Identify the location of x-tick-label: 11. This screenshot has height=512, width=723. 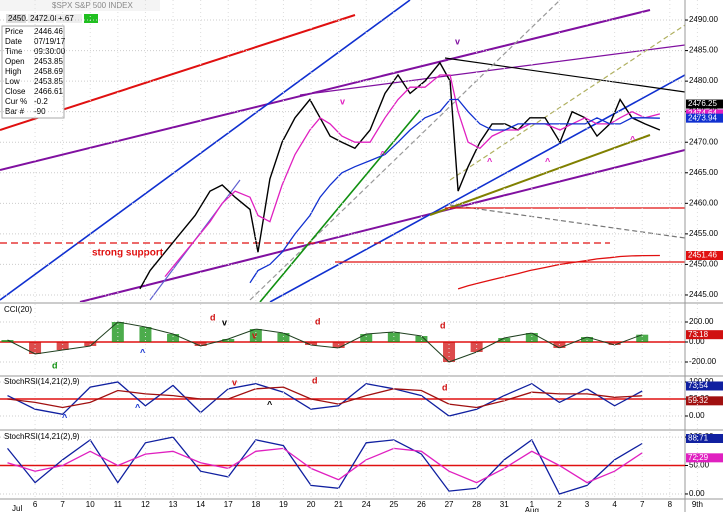
(118, 504).